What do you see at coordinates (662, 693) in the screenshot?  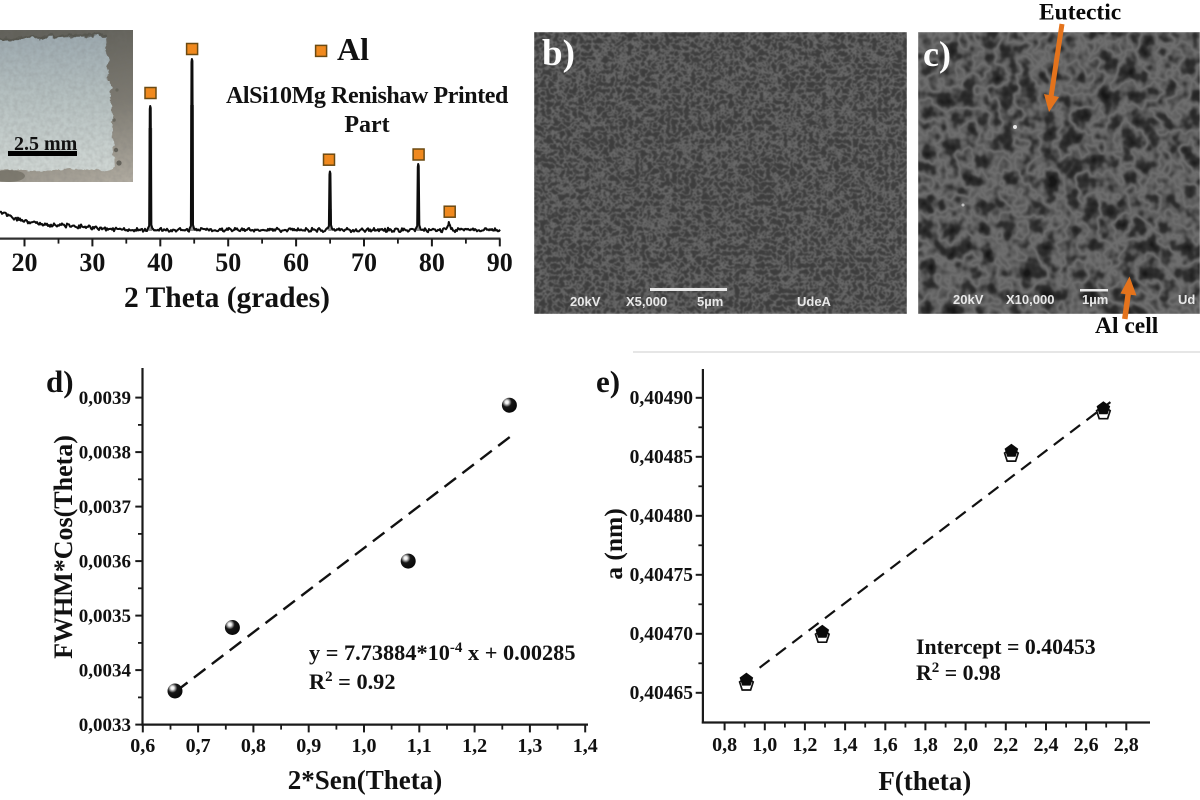 I see `svg-text: 0,40465` at bounding box center [662, 693].